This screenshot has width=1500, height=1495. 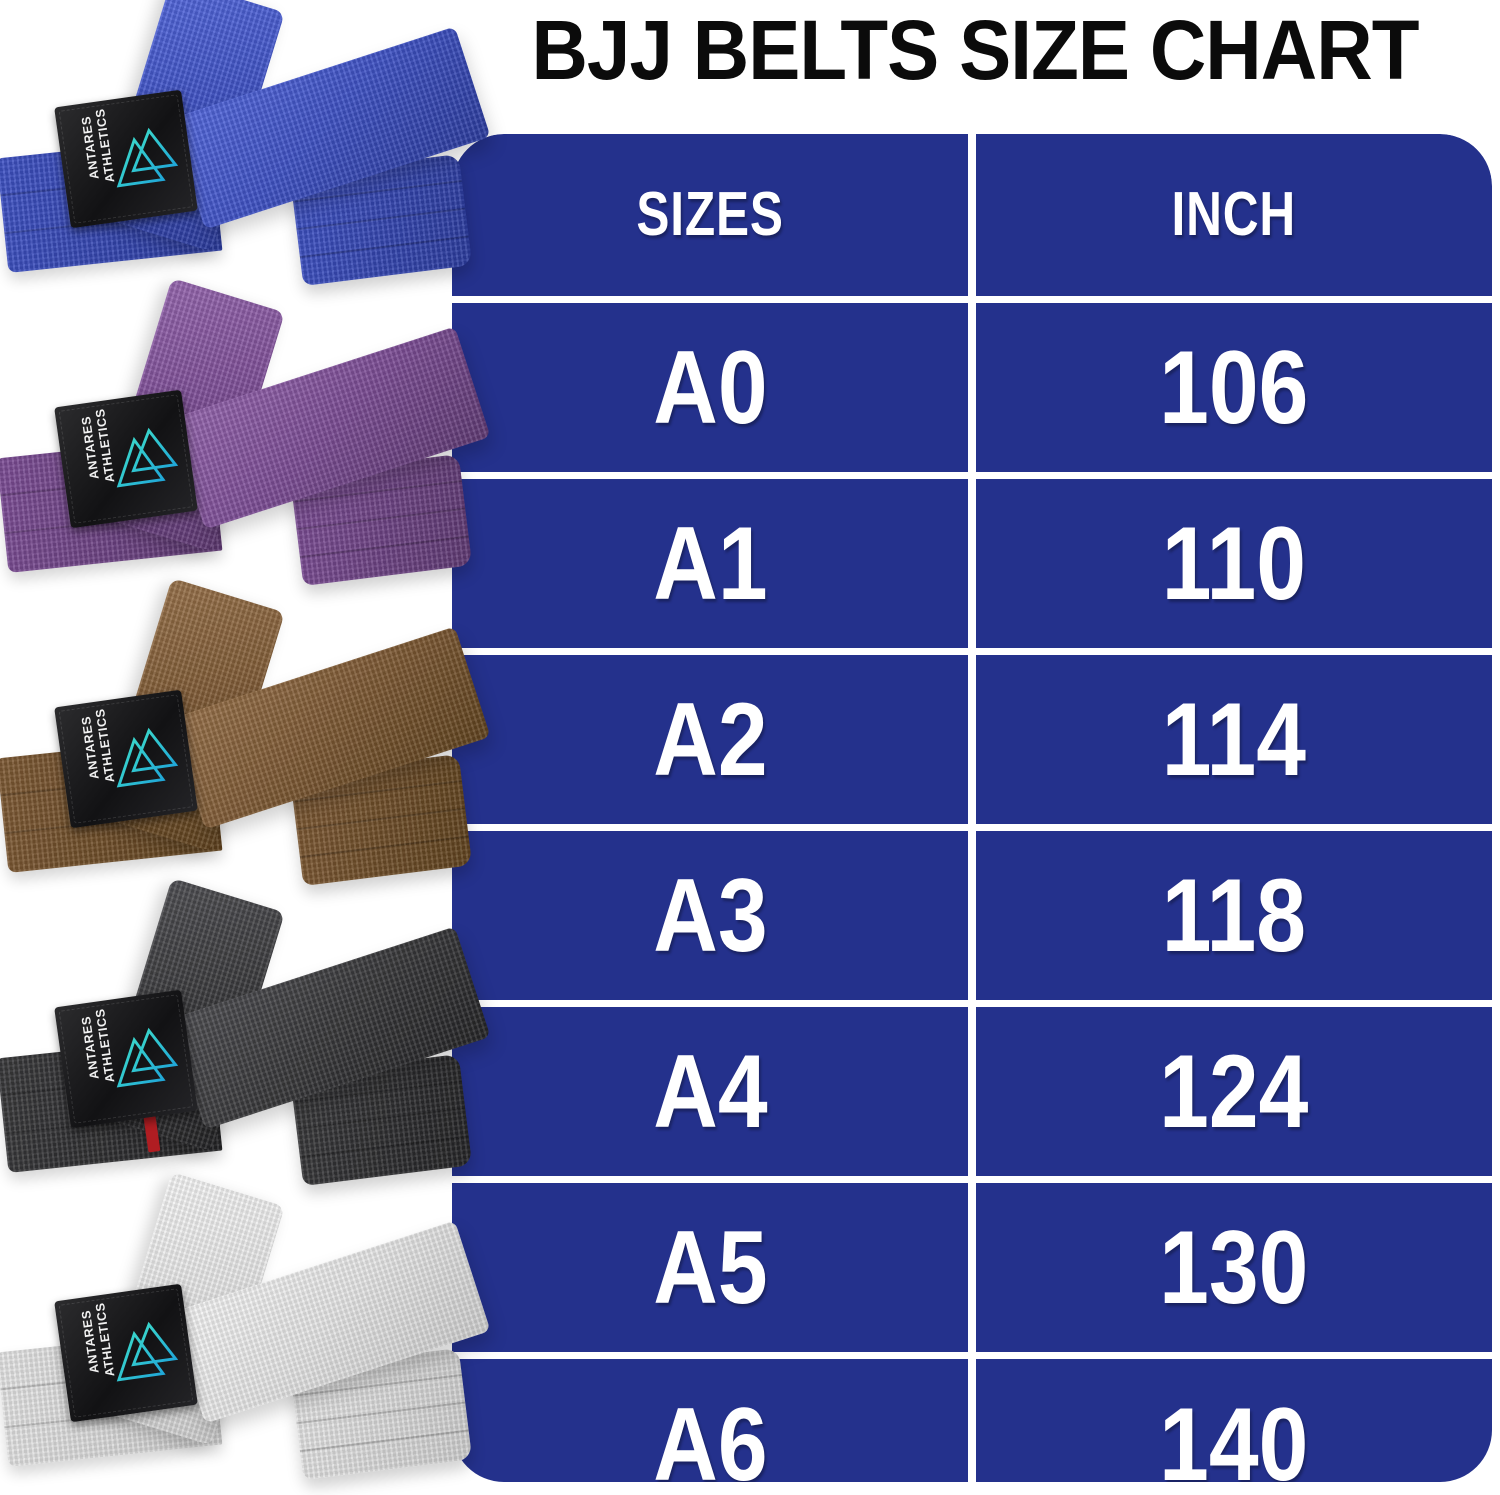 I want to click on white-belt-brand-label: ANTARES ATHLETICS, so click(x=126, y=1353).